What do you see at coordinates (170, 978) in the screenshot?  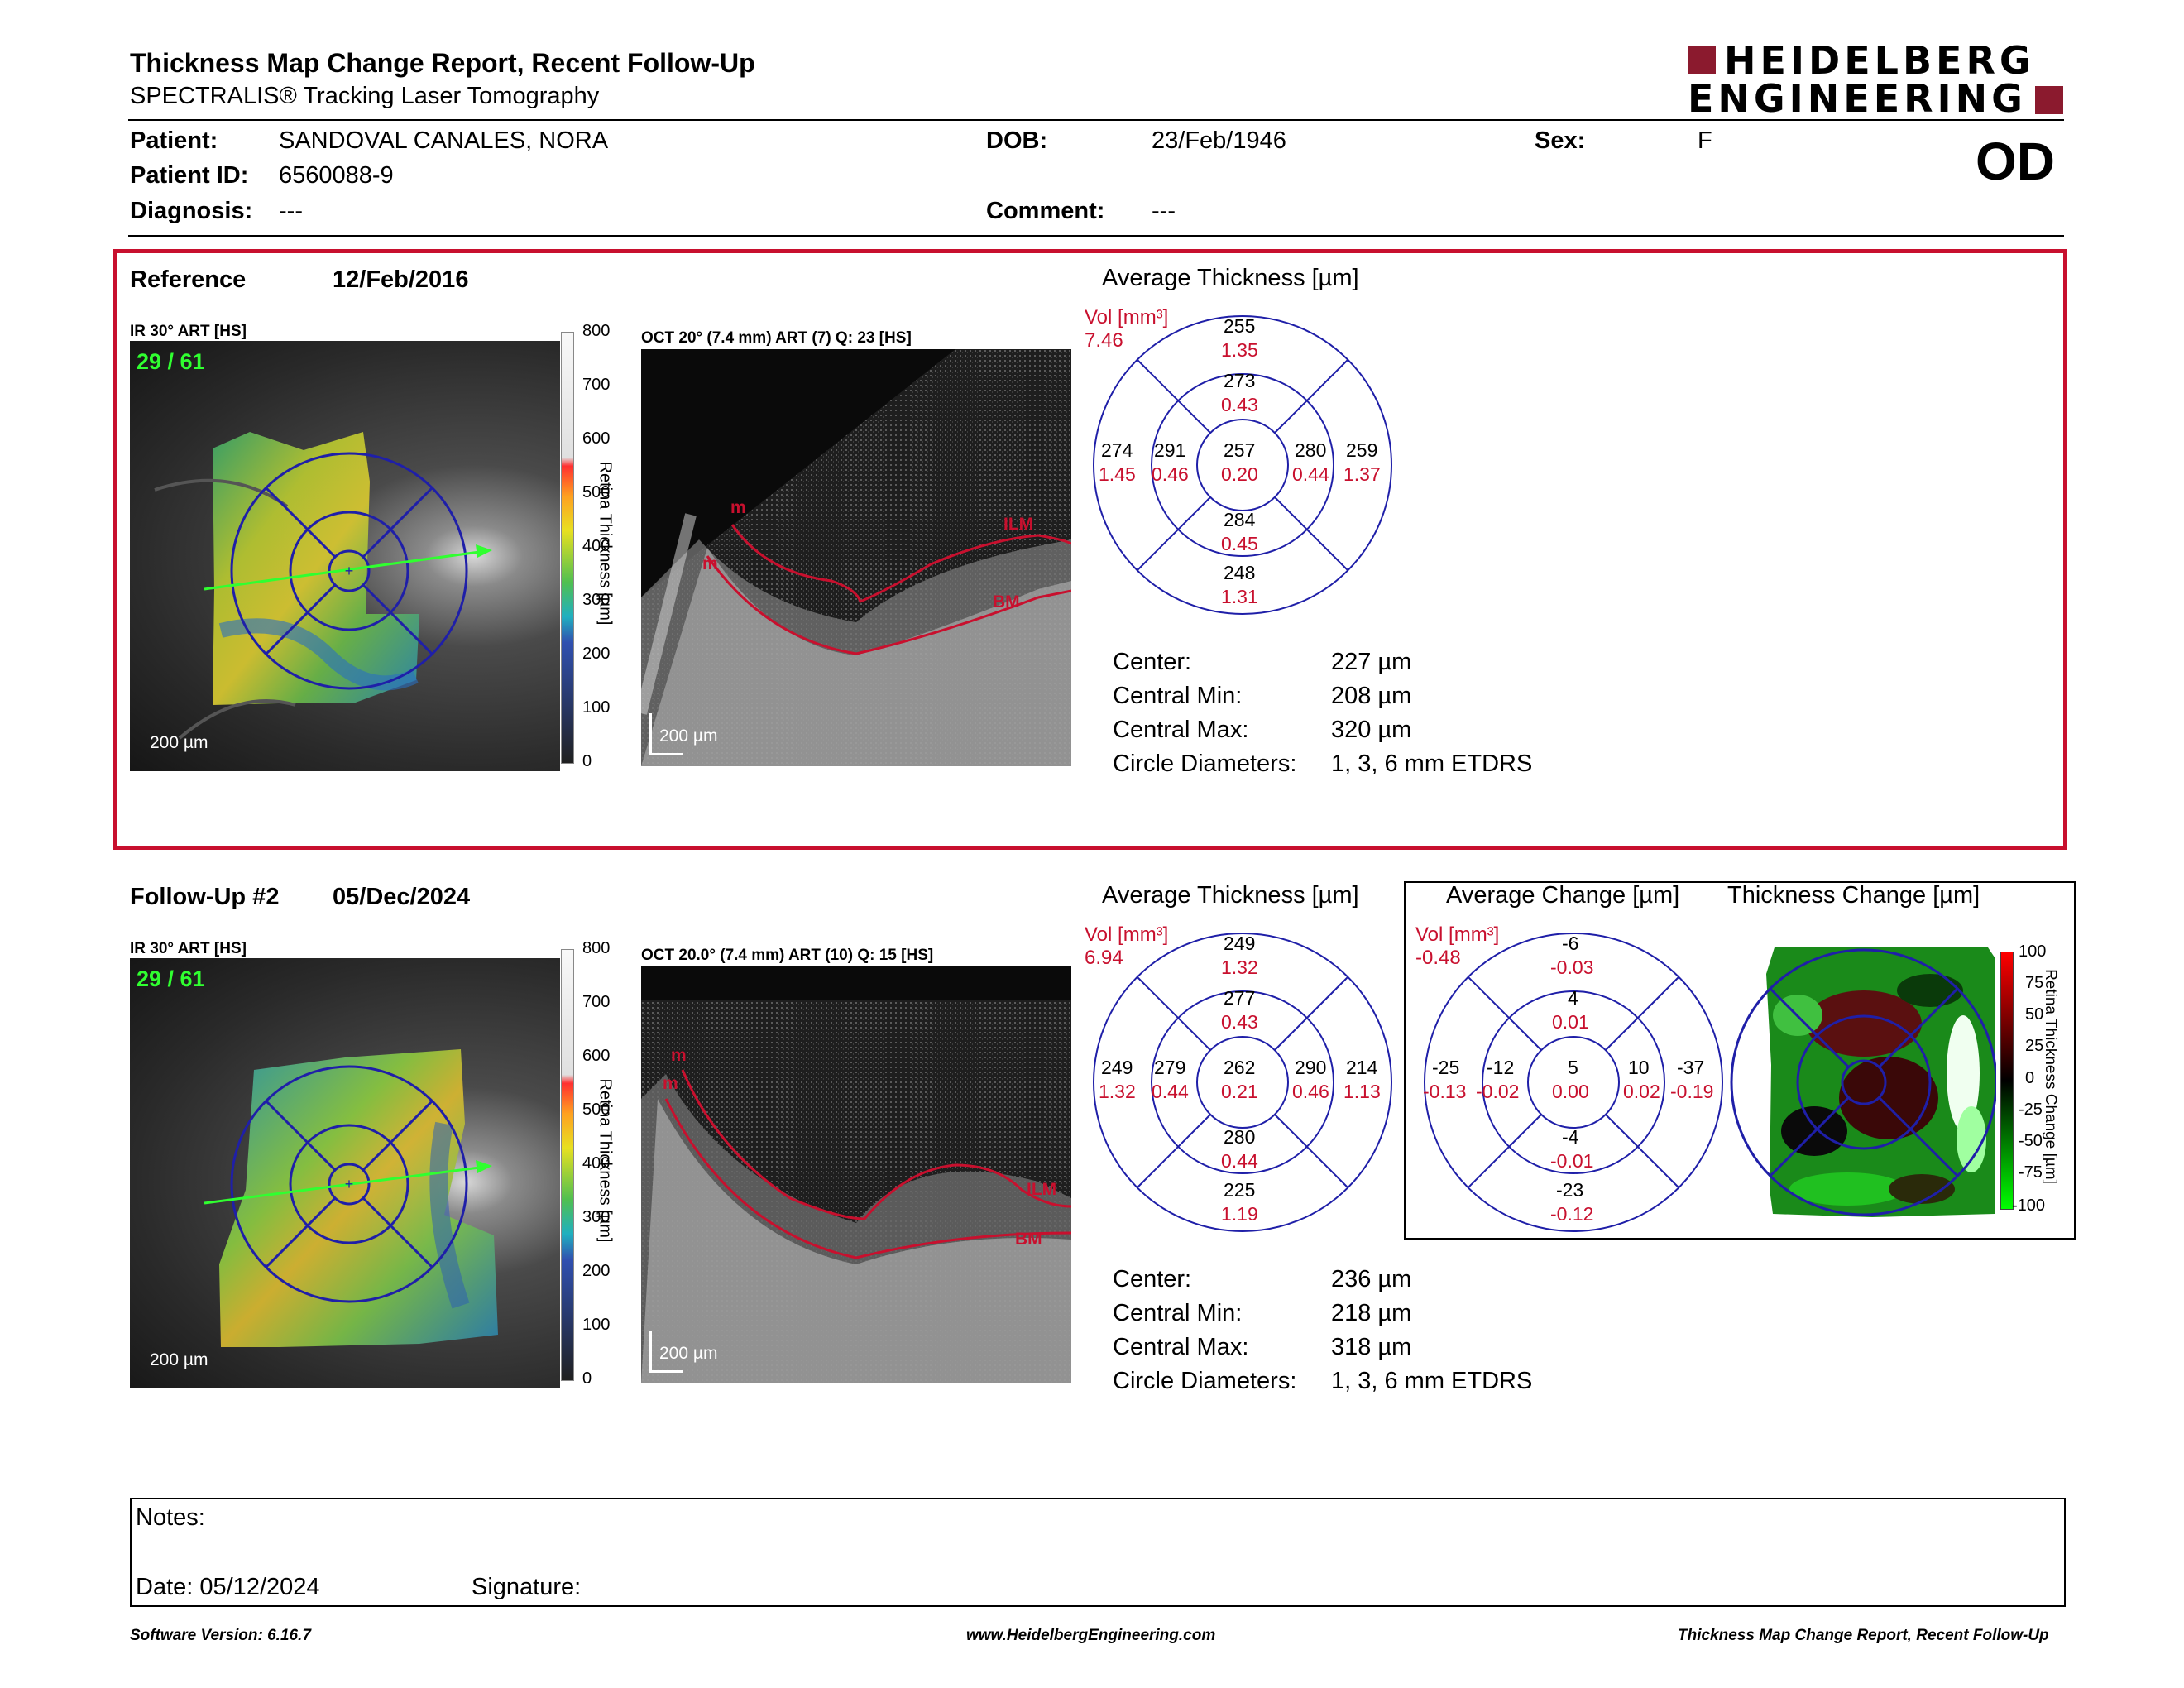 I see `followup-ir-counter: 29 / 61` at bounding box center [170, 978].